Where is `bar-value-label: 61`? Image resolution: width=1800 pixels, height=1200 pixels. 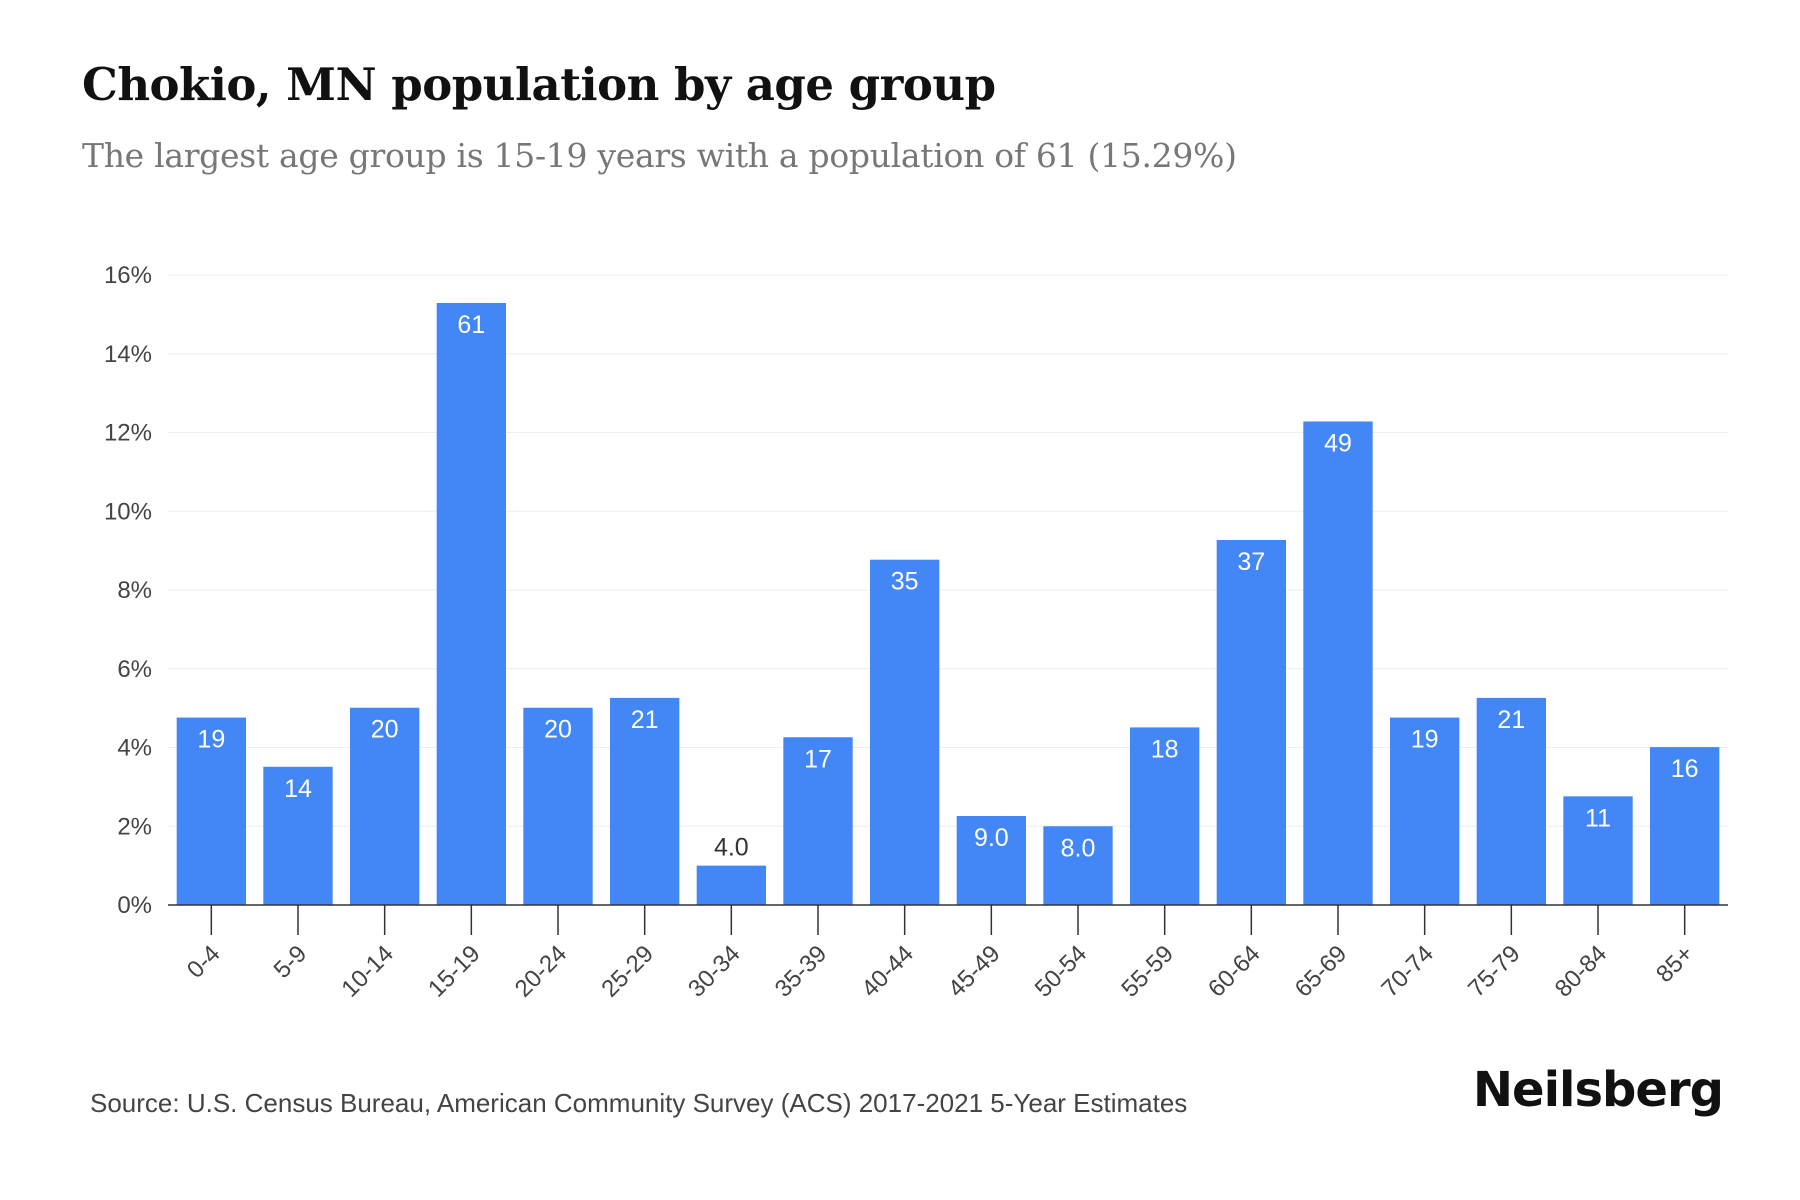 bar-value-label: 61 is located at coordinates (471, 325).